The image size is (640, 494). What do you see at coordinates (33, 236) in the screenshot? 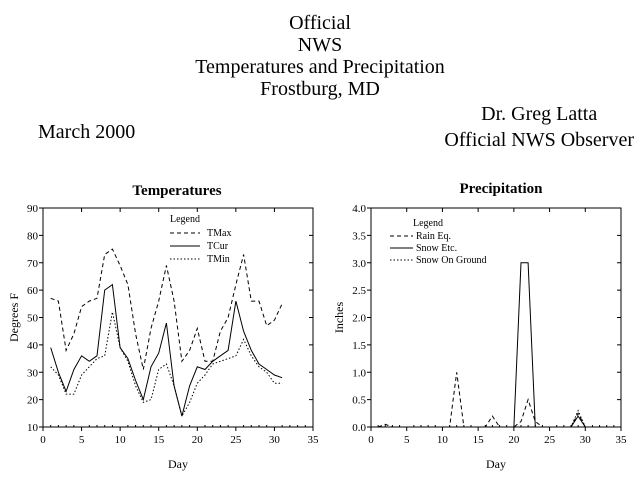
I see `temp-y-tick-label-7: 80` at bounding box center [33, 236].